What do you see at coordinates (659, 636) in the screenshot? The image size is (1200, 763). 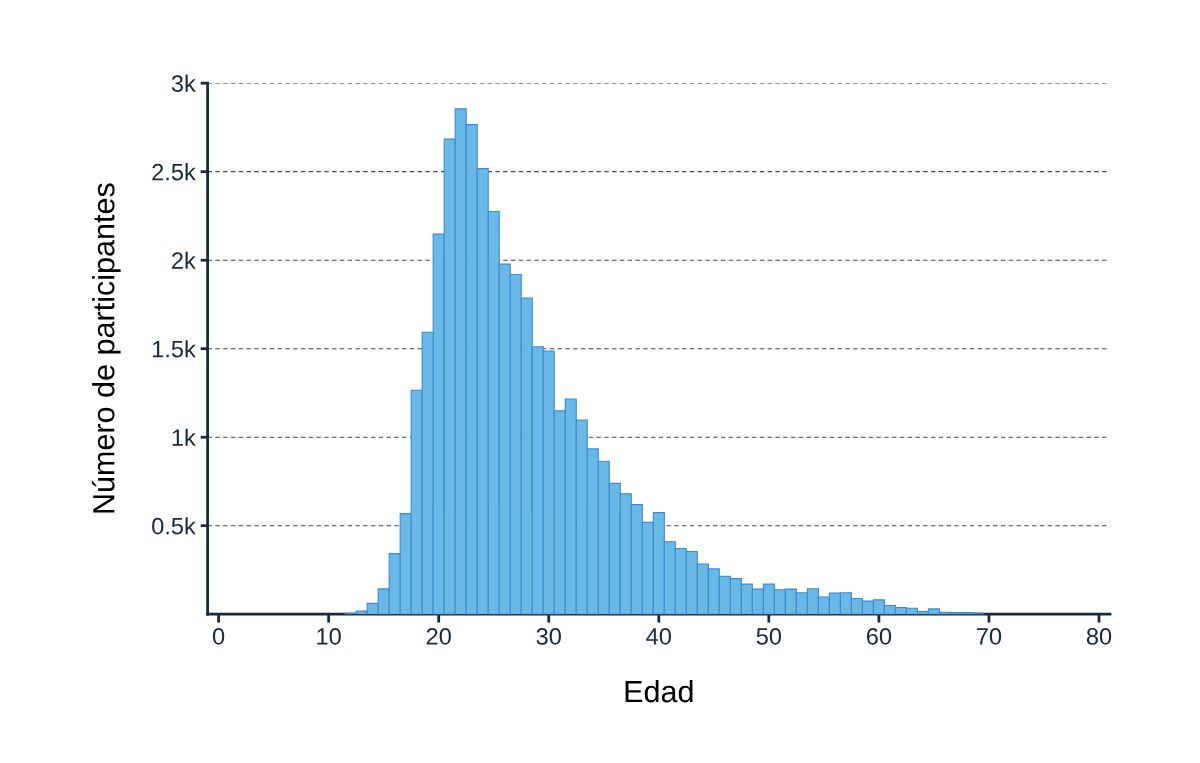 I see `x-tick-label: 40` at bounding box center [659, 636].